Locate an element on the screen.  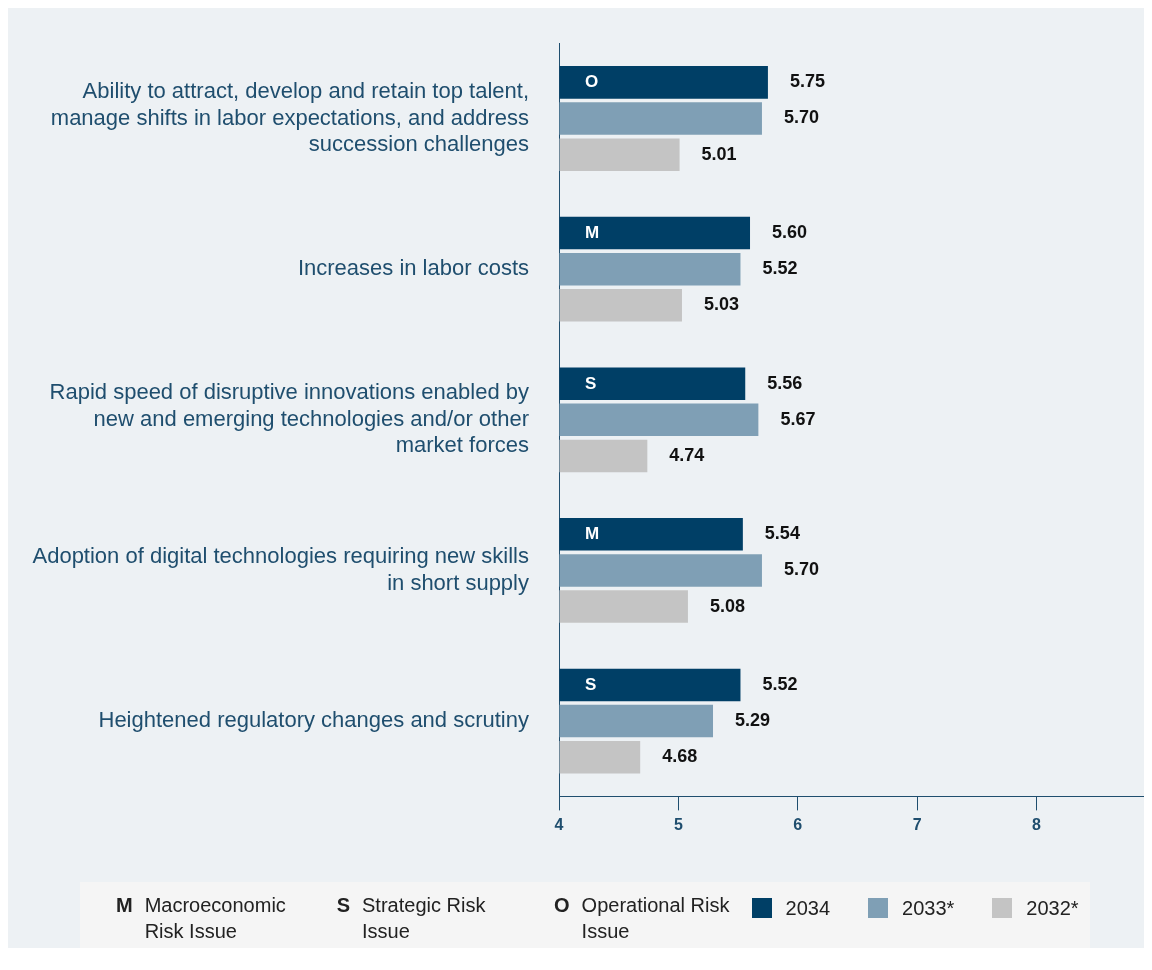
text: M is located at coordinates (124, 905).